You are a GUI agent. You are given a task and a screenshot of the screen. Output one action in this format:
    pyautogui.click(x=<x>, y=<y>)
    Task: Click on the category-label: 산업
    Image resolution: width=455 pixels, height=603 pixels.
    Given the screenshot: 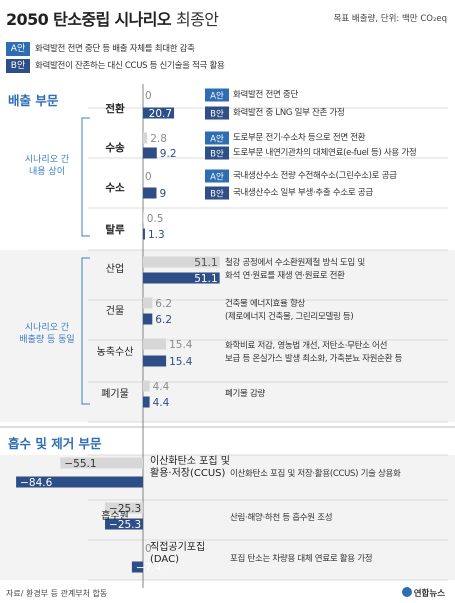 What is the action you would take?
    pyautogui.click(x=115, y=269)
    